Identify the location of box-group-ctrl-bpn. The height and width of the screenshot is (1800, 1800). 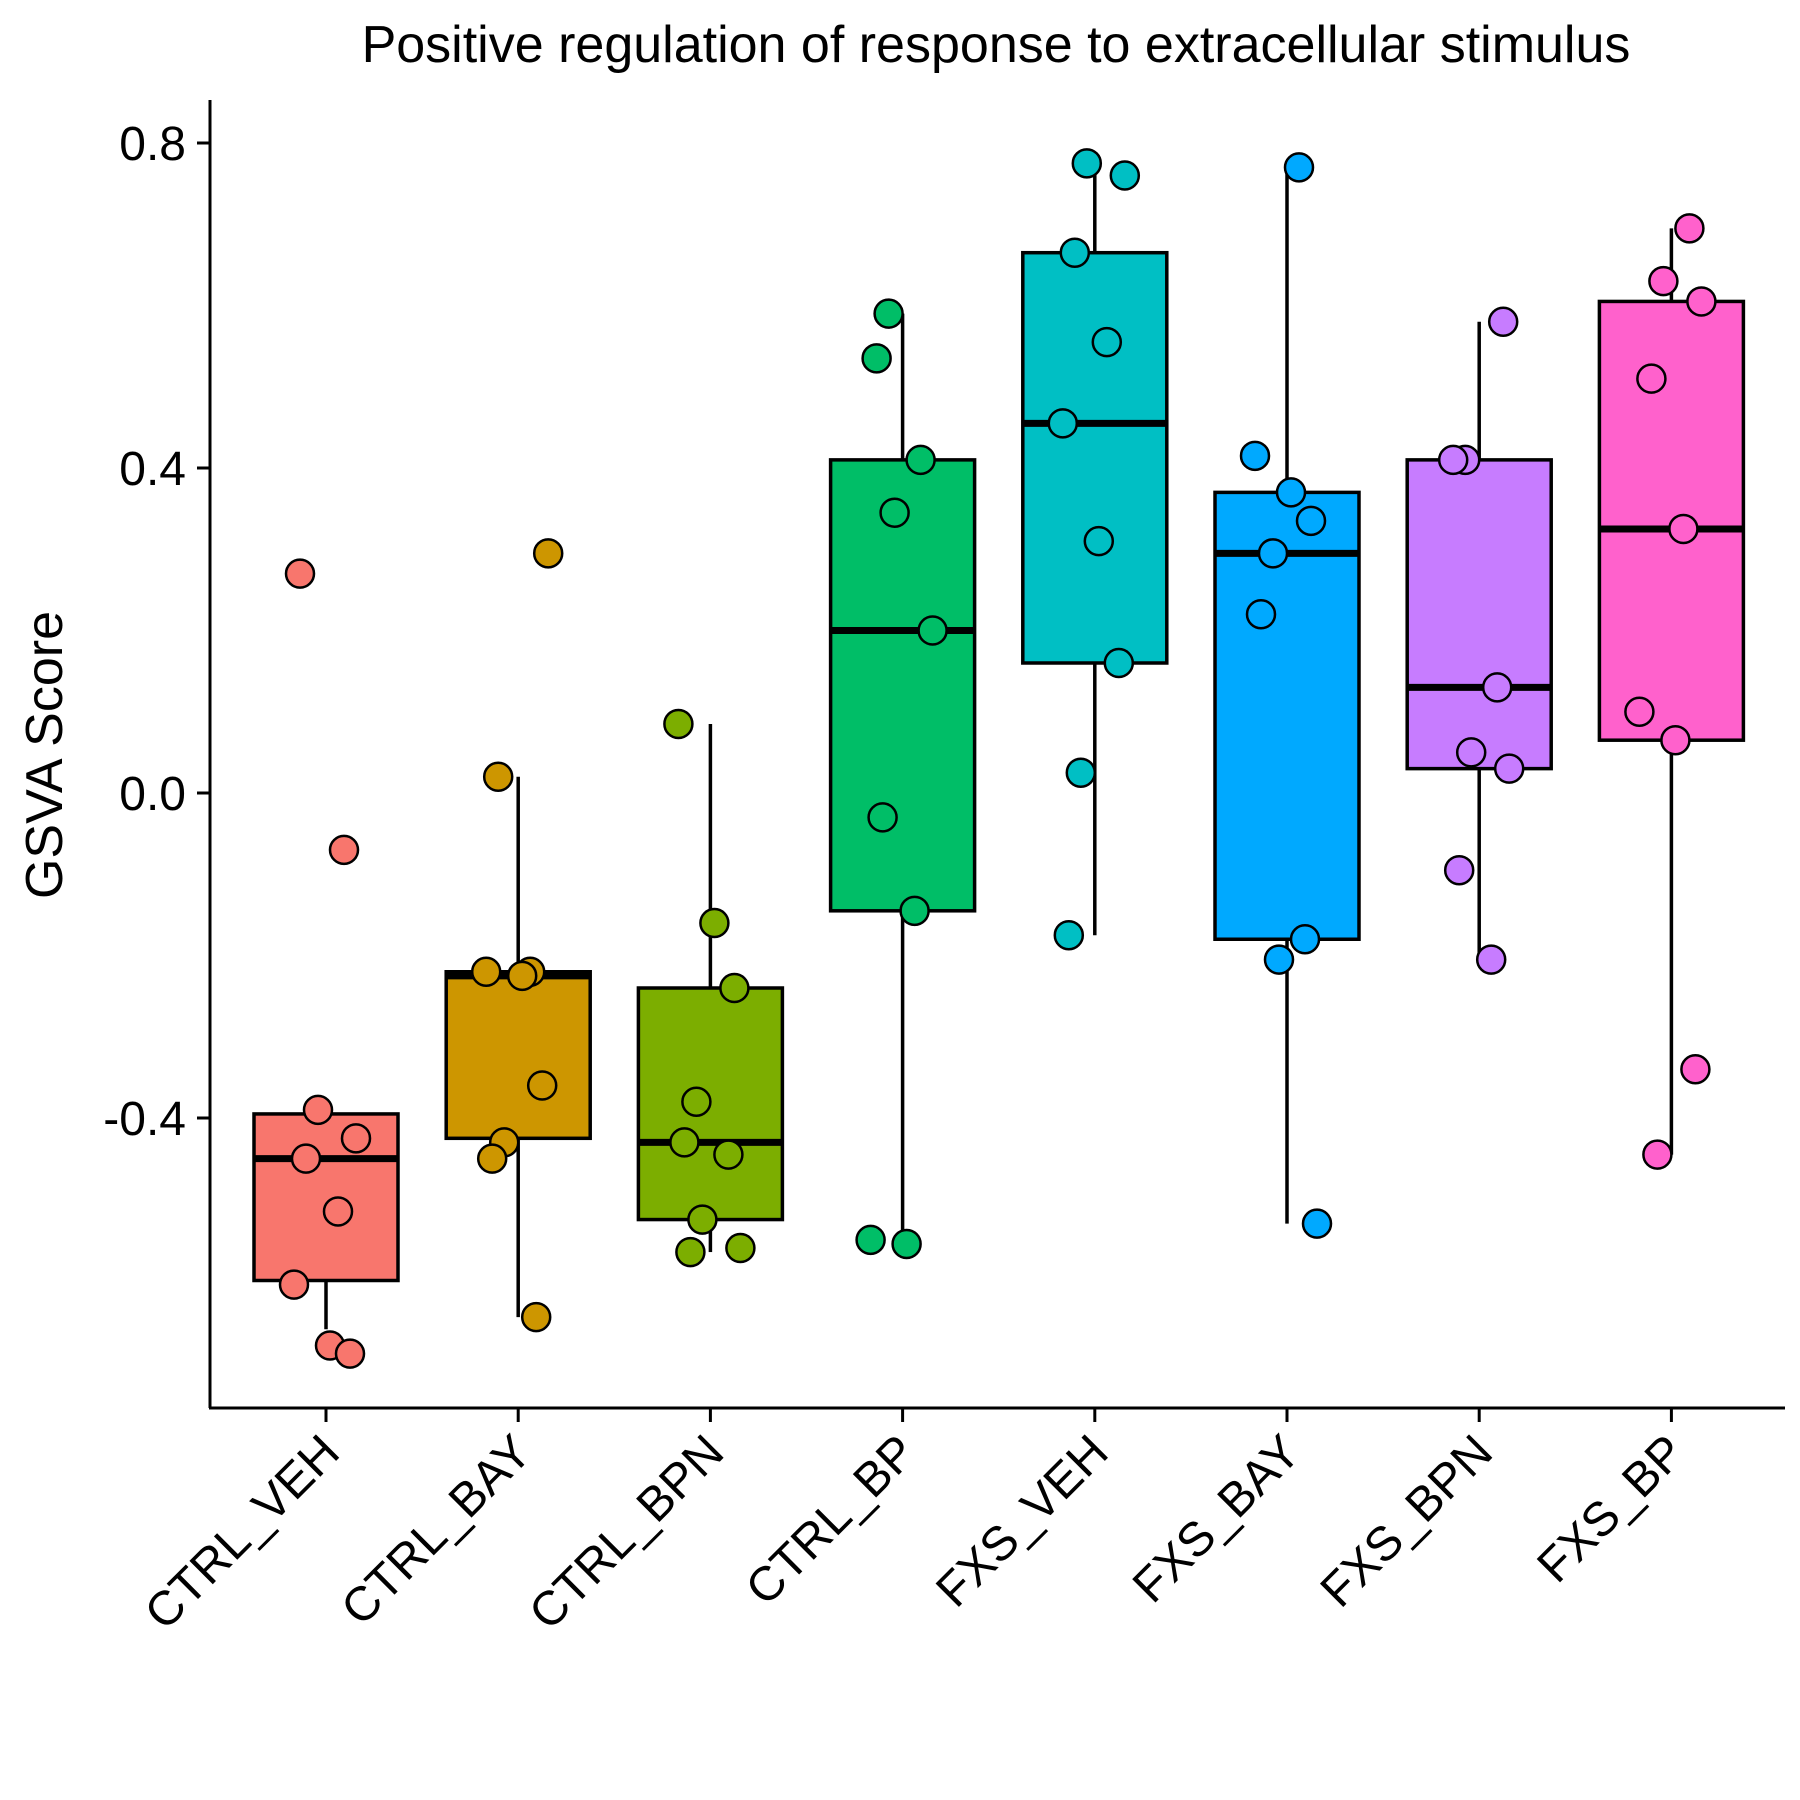
(710, 988).